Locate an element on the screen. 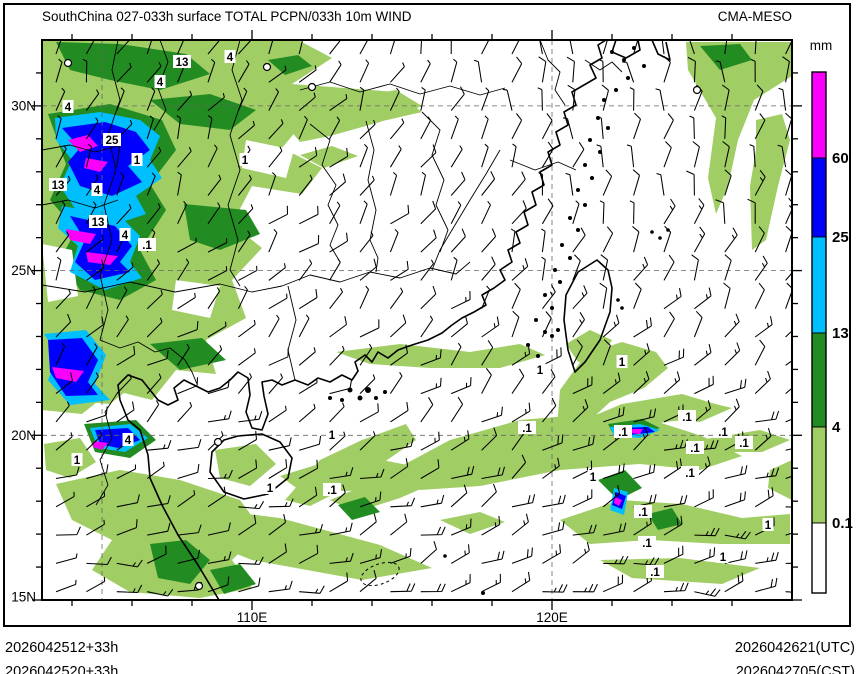 The height and width of the screenshot is (674, 860). calm-wind-marker is located at coordinates (199, 586).